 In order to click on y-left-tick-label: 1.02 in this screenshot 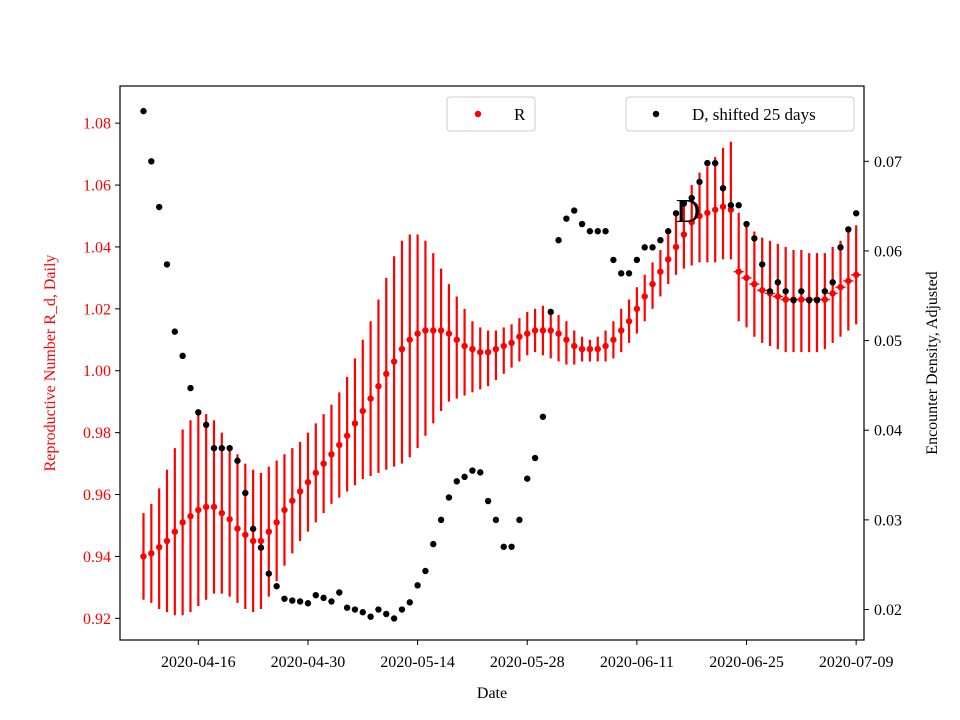, I will do `click(97, 309)`.